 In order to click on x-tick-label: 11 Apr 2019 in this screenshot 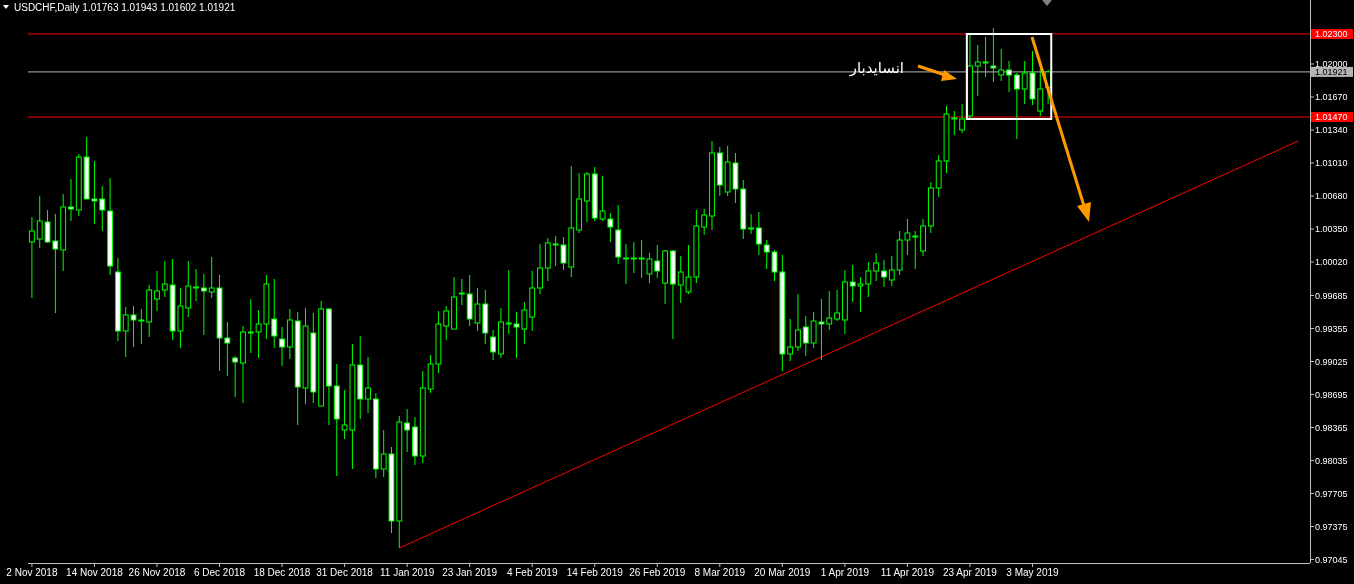, I will do `click(907, 572)`.